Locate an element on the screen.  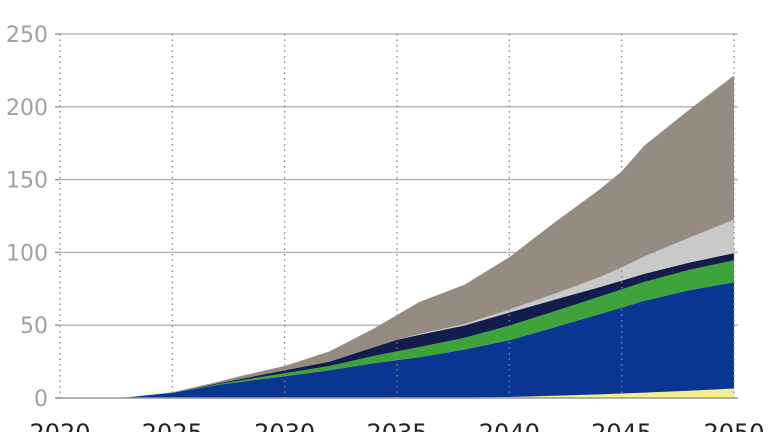
x-tick-label-2035: 2035 is located at coordinates (396, 425).